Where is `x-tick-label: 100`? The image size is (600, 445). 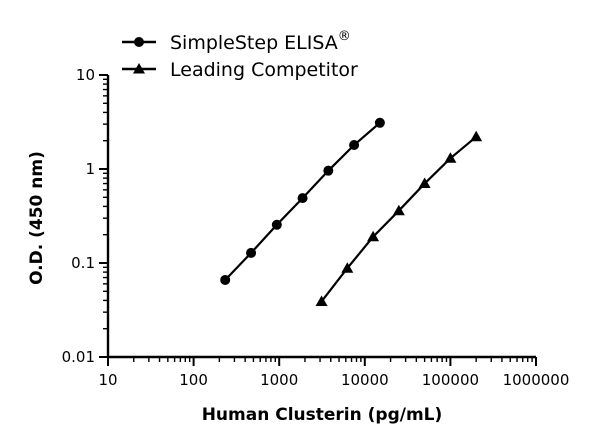 x-tick-label: 100 is located at coordinates (193, 380).